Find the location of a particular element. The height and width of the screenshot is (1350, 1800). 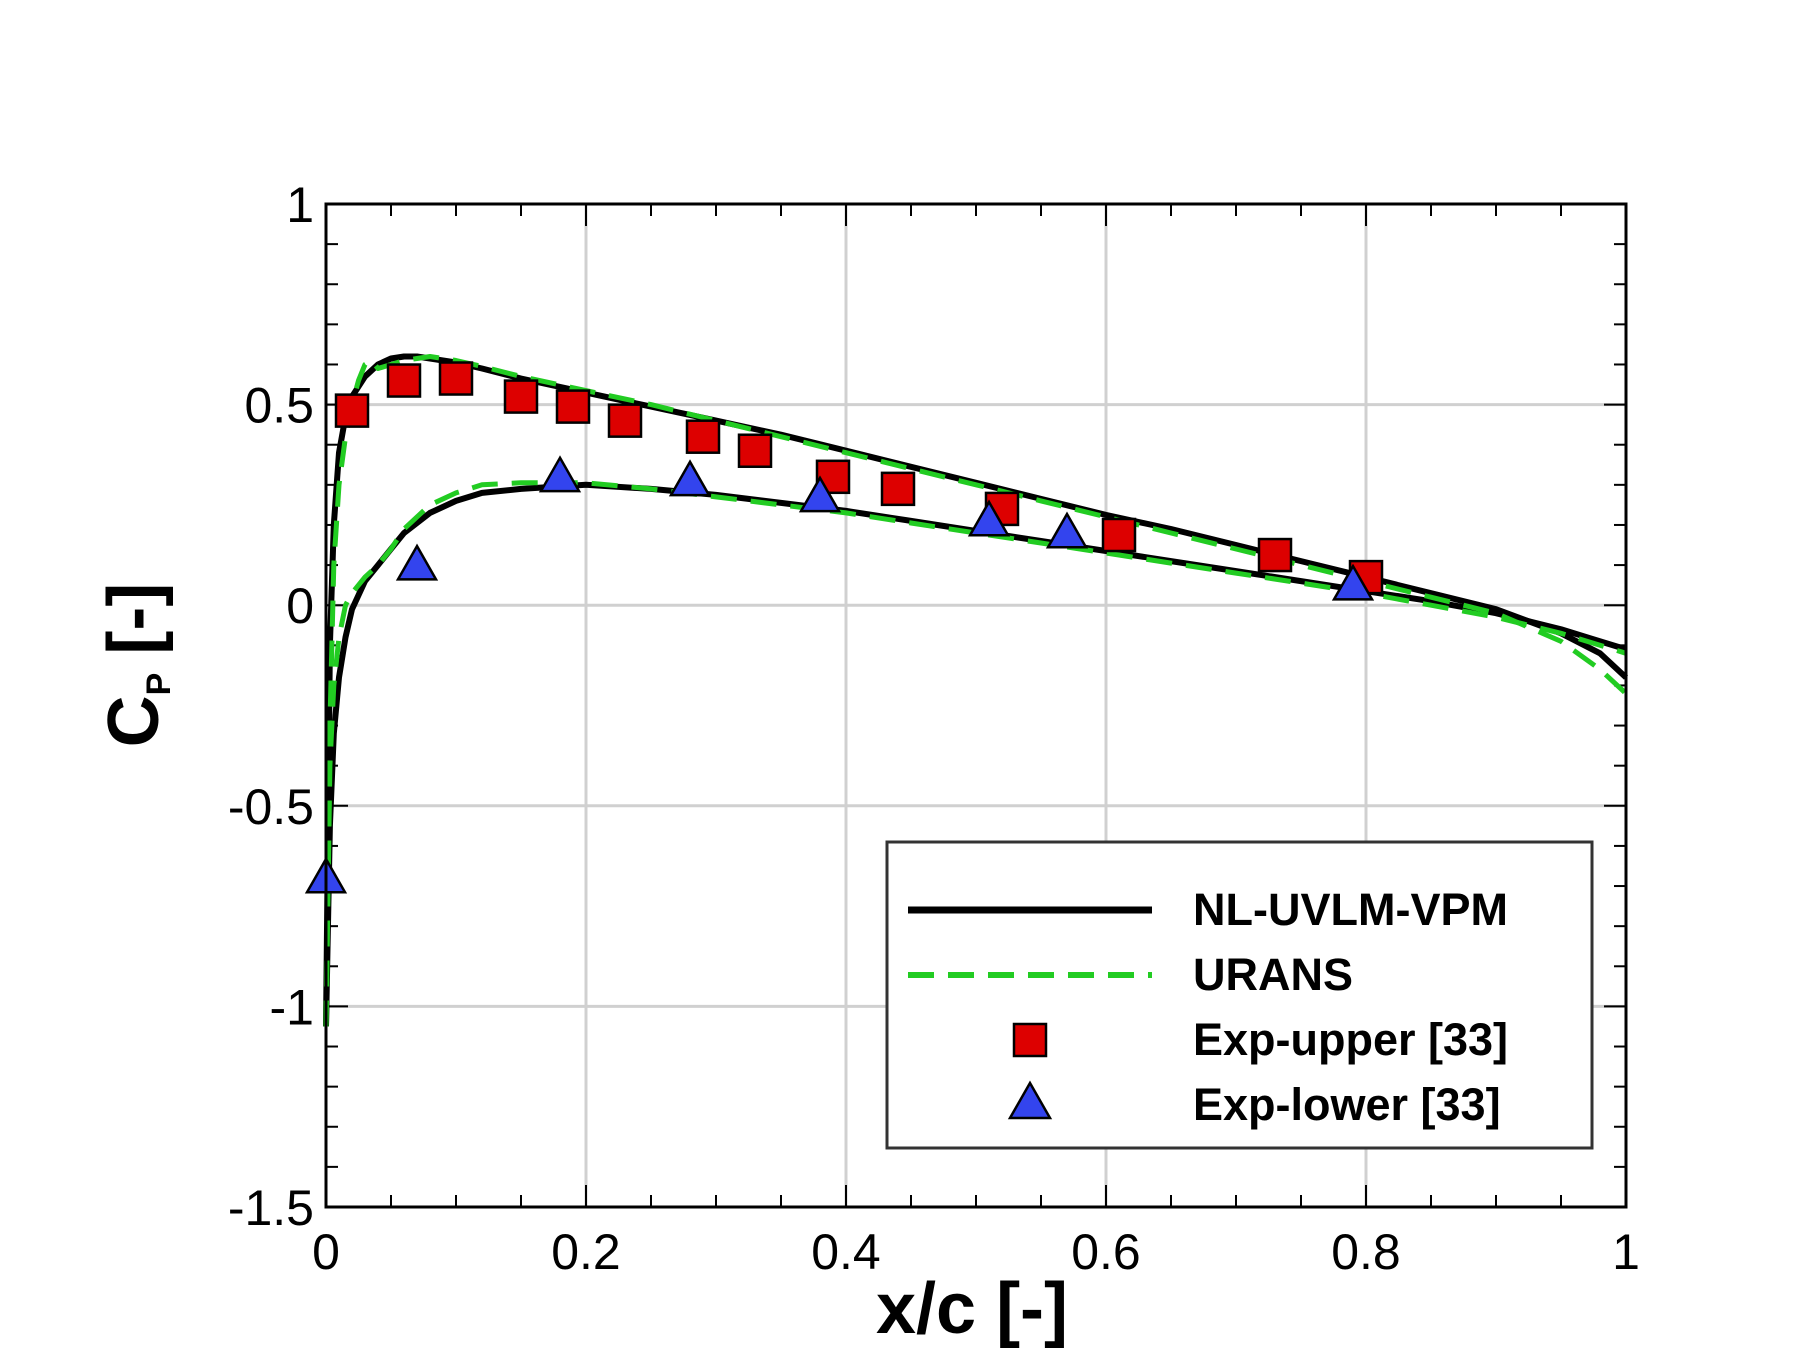

legend-label-exp-lower: Exp-lower [33] is located at coordinates (1347, 1104).